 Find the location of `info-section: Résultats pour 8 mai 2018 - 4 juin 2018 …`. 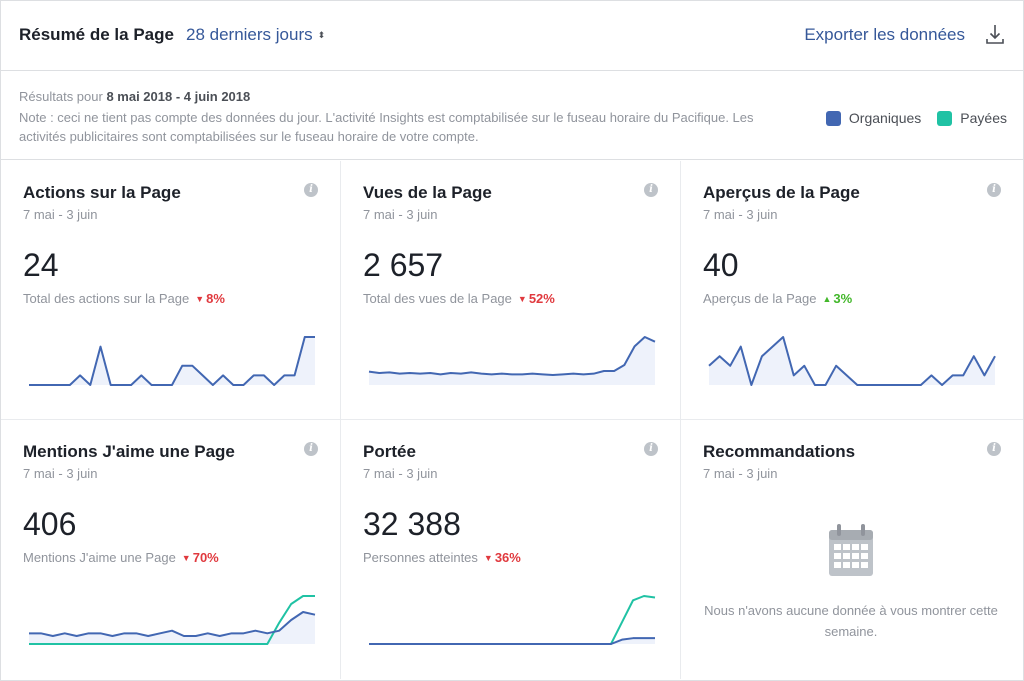

info-section: Résultats pour 8 mai 2018 - 4 juin 2018 … is located at coordinates (512, 116).